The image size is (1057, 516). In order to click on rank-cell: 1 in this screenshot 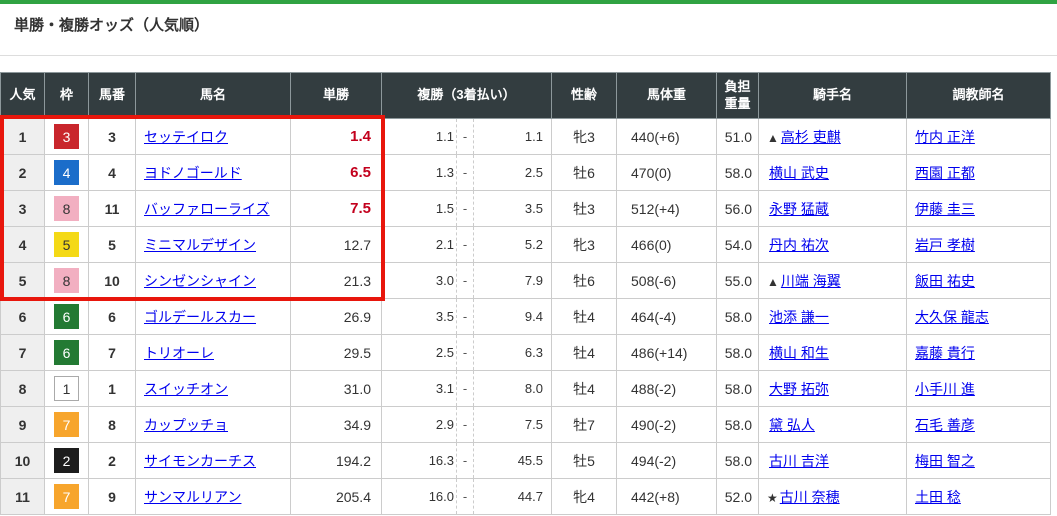, I will do `click(22, 136)`.